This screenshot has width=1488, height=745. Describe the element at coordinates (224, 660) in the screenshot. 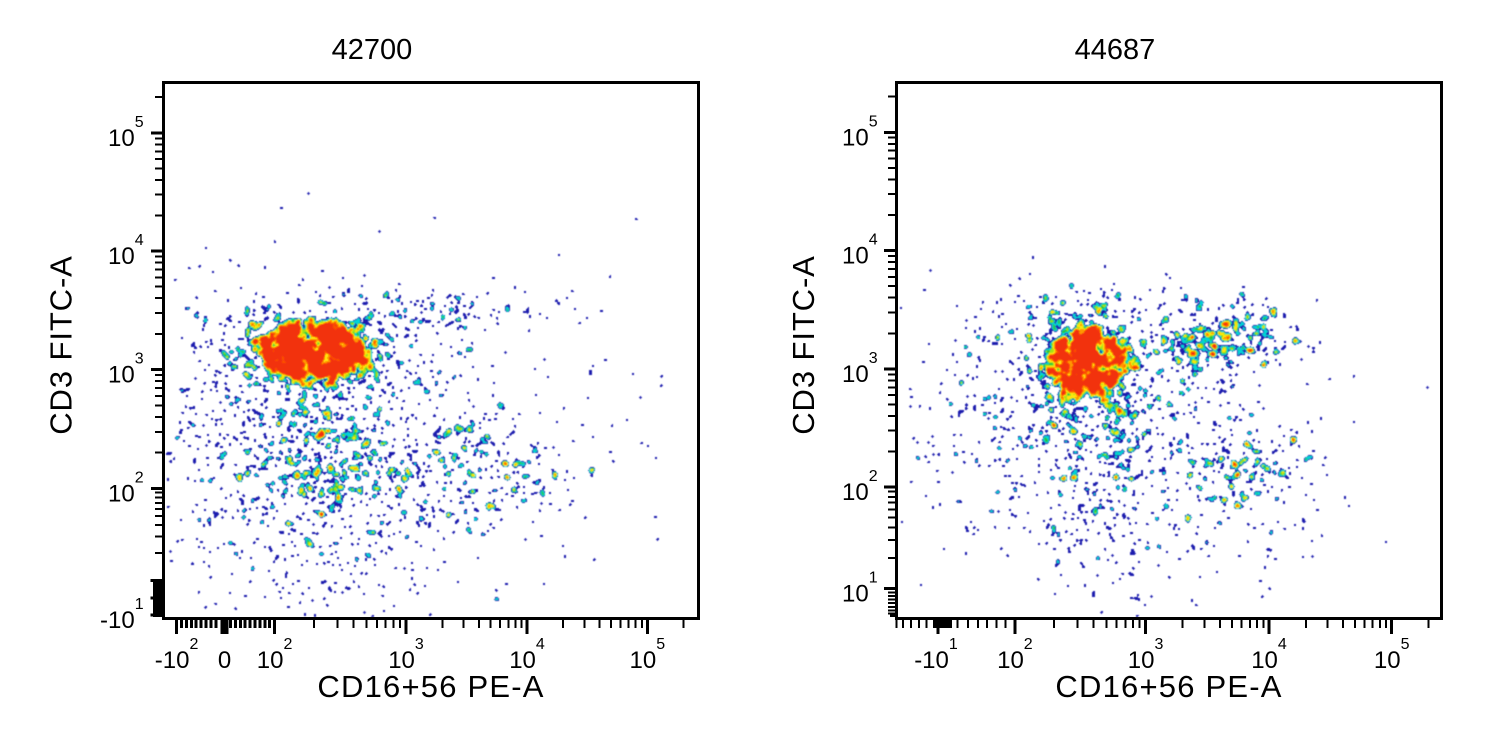

I see `svg-text: 0` at that location.